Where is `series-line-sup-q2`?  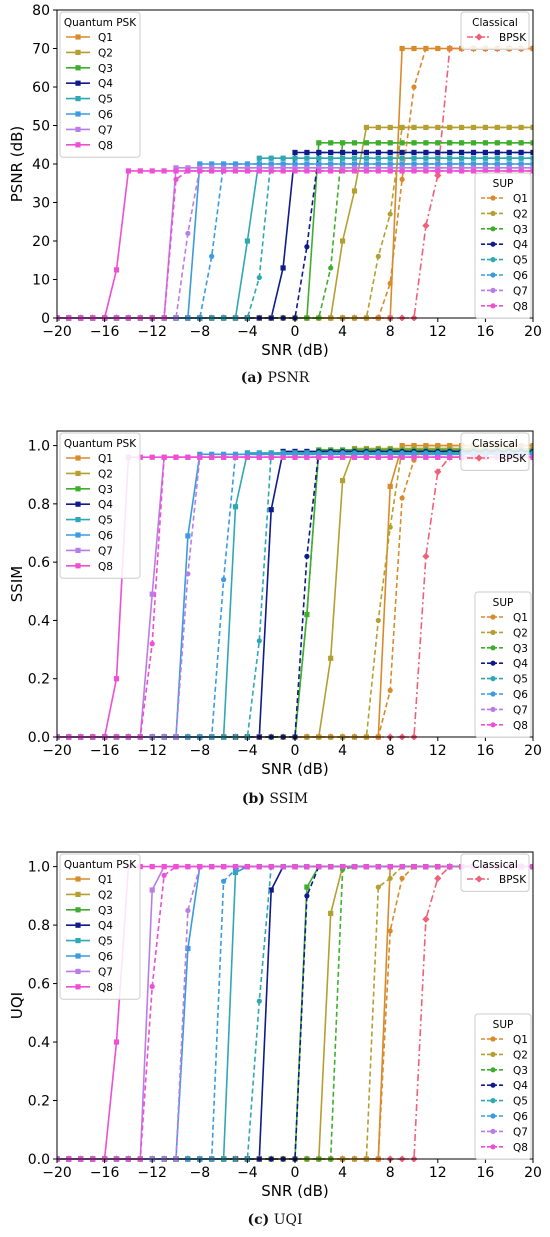 series-line-sup-q2 is located at coordinates (295, 222).